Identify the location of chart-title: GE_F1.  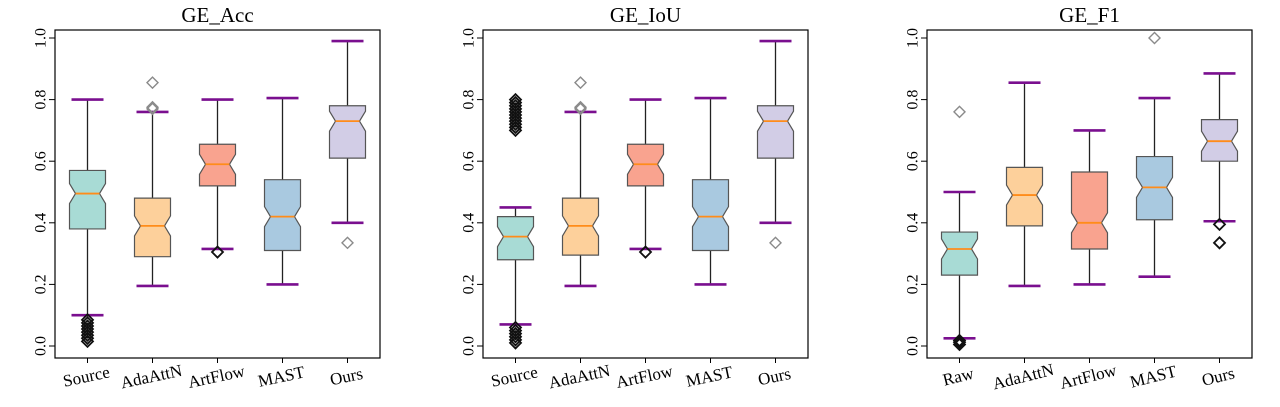
(1089, 15).